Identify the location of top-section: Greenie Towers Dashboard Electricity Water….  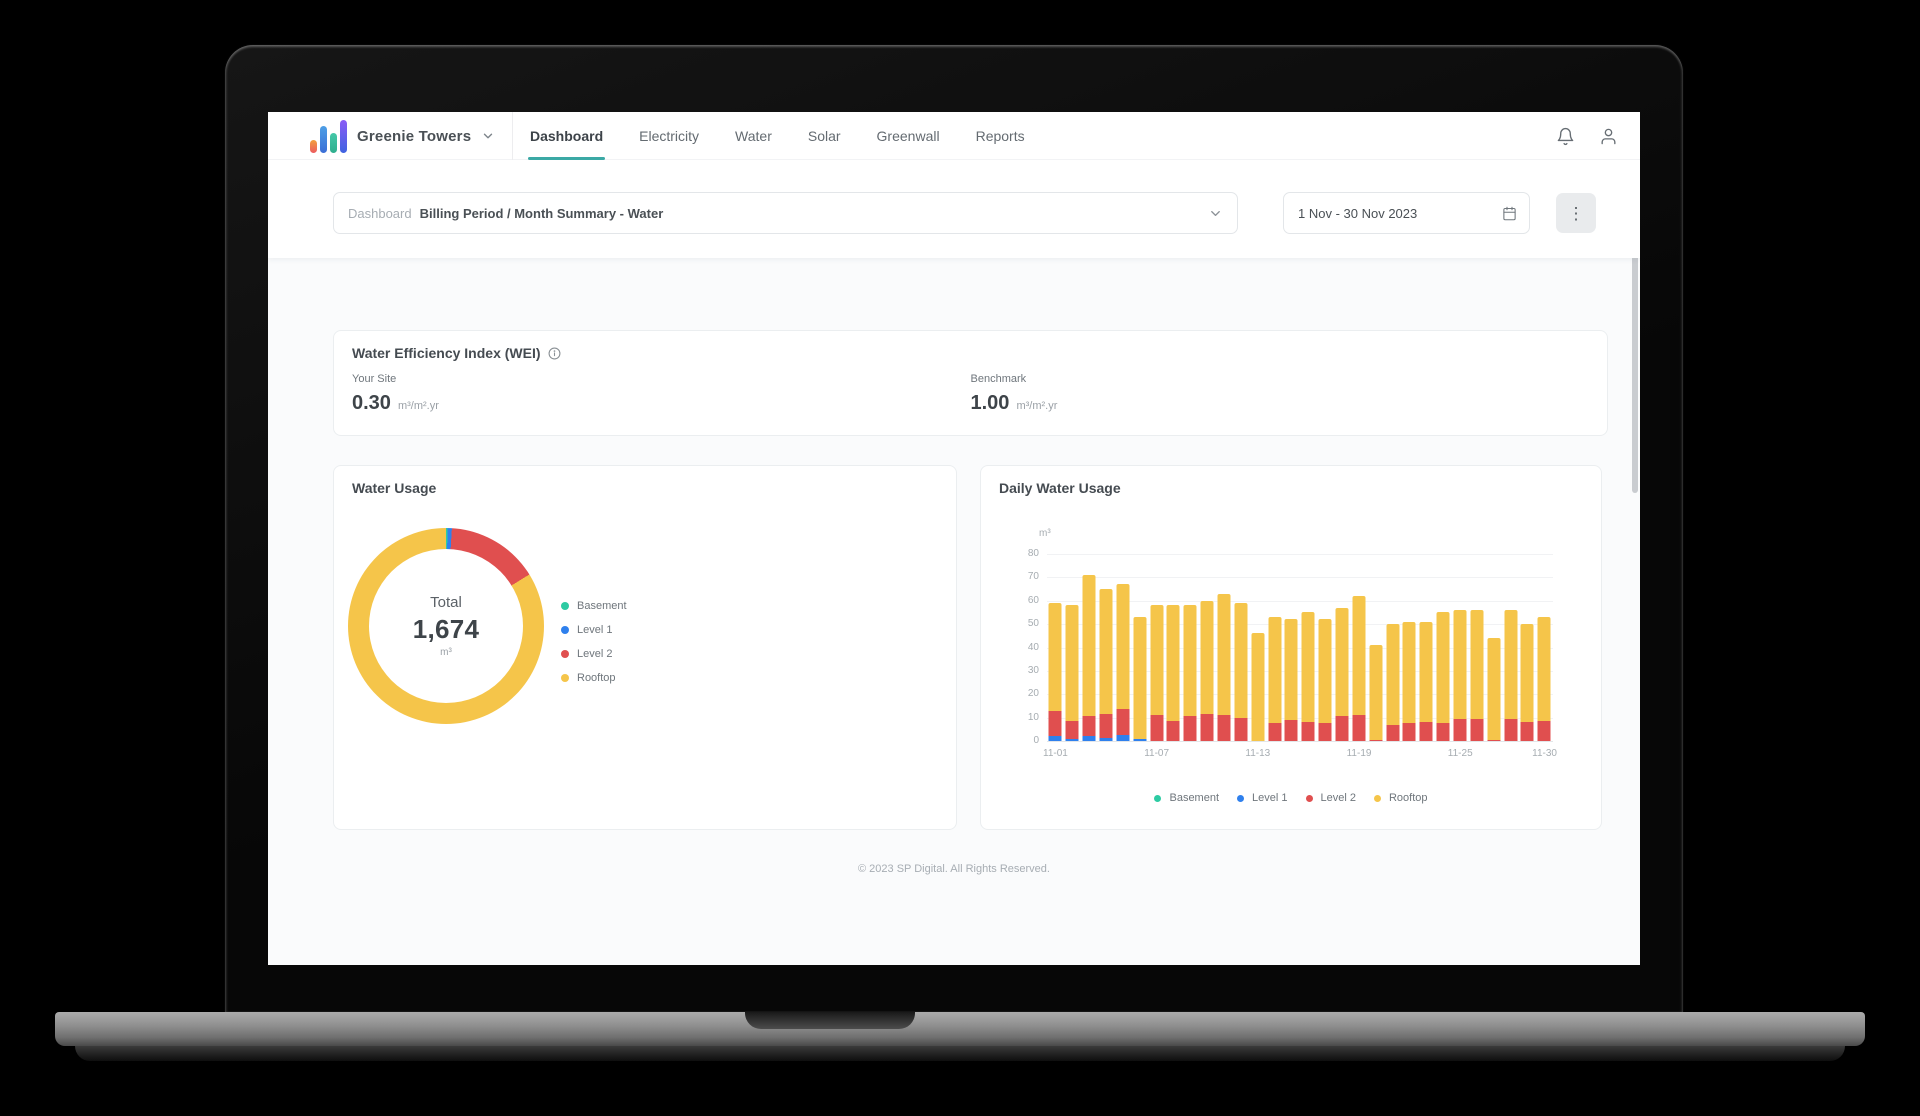
(954, 185).